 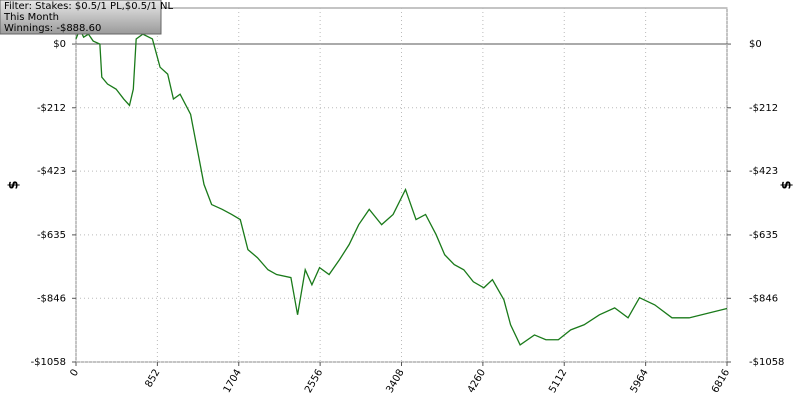 I want to click on y-tick-label: -$1058, so click(x=48, y=362).